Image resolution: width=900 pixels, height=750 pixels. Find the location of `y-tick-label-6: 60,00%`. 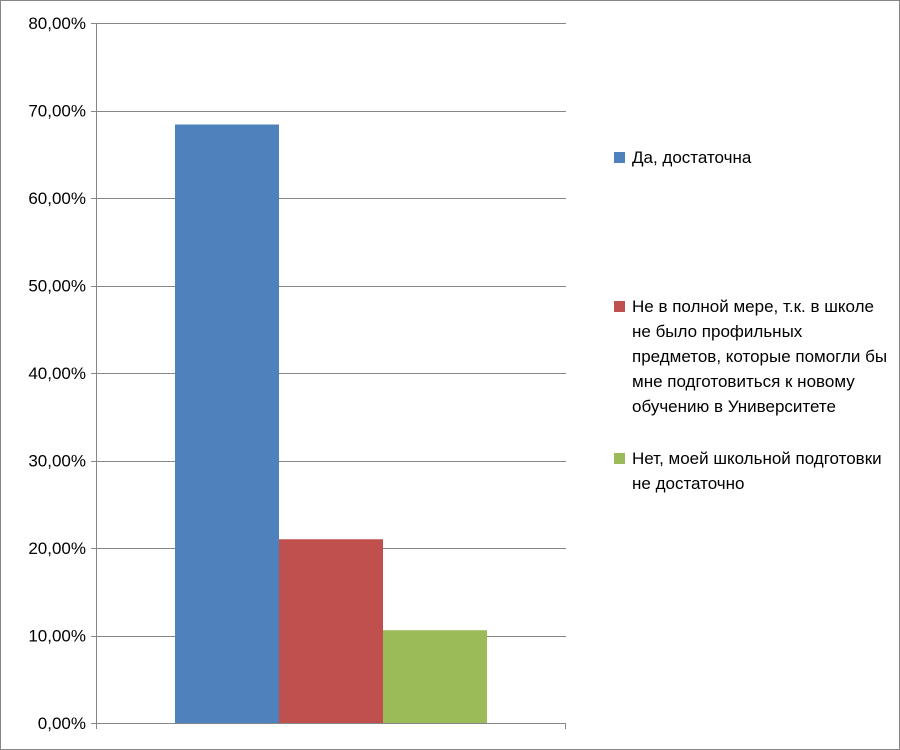

y-tick-label-6: 60,00% is located at coordinates (57, 198).